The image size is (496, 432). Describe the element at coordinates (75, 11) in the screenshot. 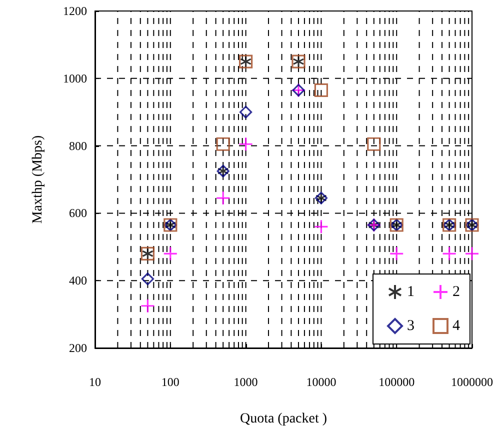

I see `y-tick-label: 1200` at that location.